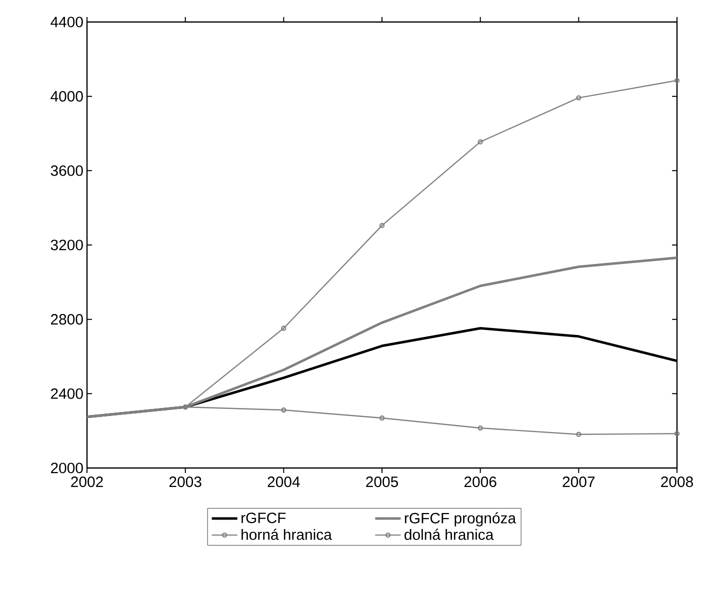 This screenshot has height=600, width=707. Describe the element at coordinates (87, 482) in the screenshot. I see `x-tick-label: 2002` at that location.